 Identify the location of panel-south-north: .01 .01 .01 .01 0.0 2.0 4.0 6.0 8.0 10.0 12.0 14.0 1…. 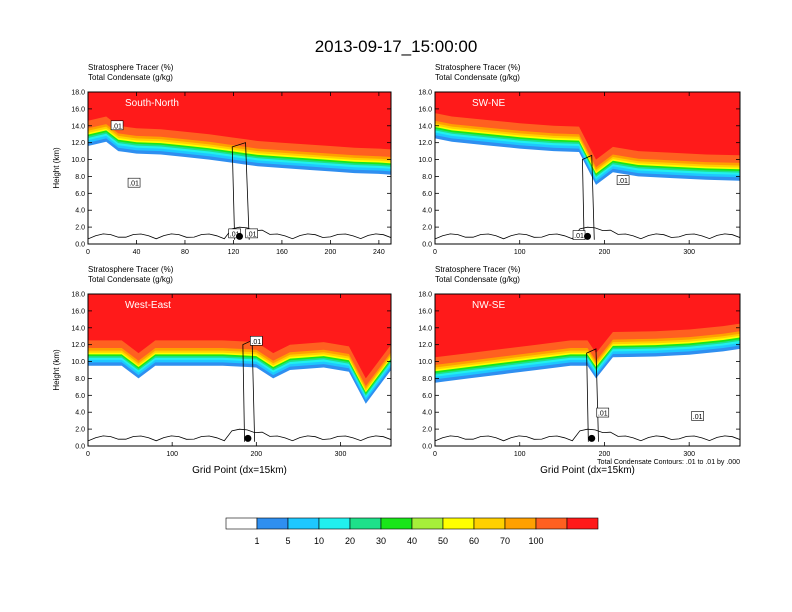
(222, 159).